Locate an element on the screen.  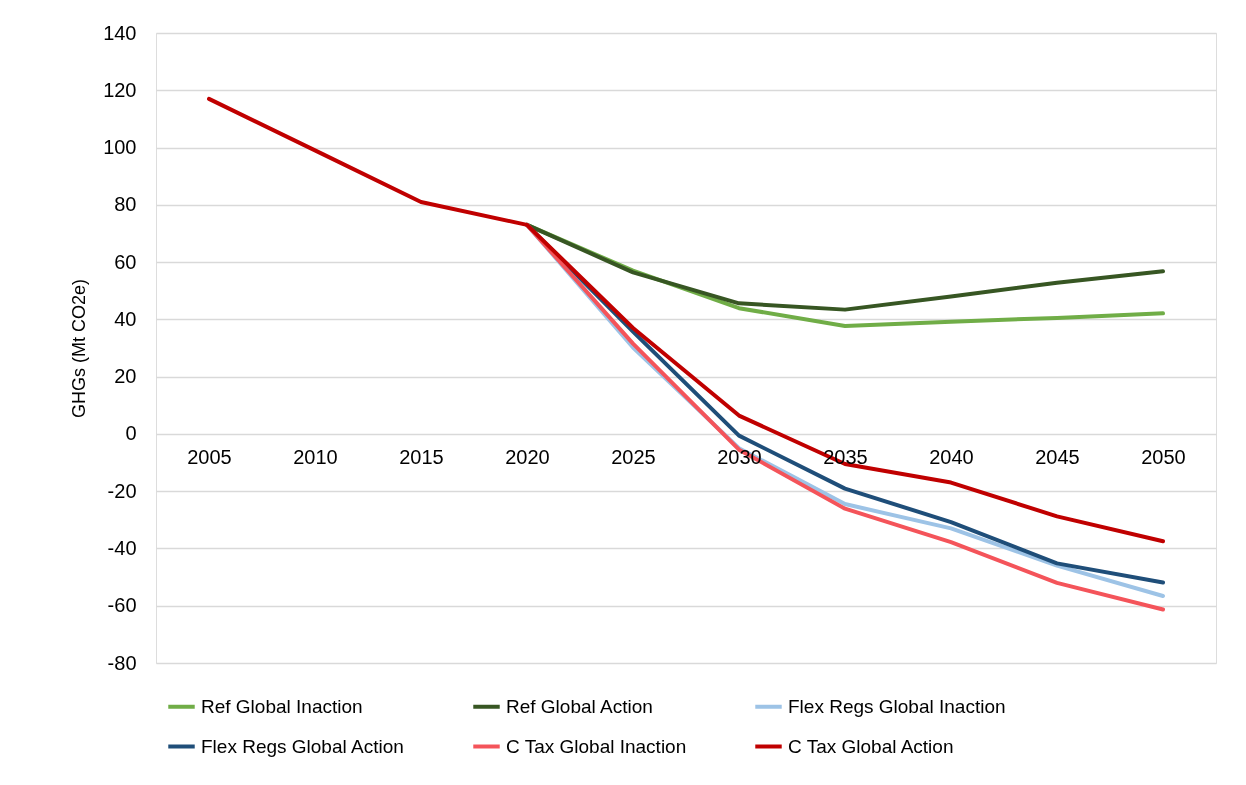
y-tick-label: 20 is located at coordinates (125, 376).